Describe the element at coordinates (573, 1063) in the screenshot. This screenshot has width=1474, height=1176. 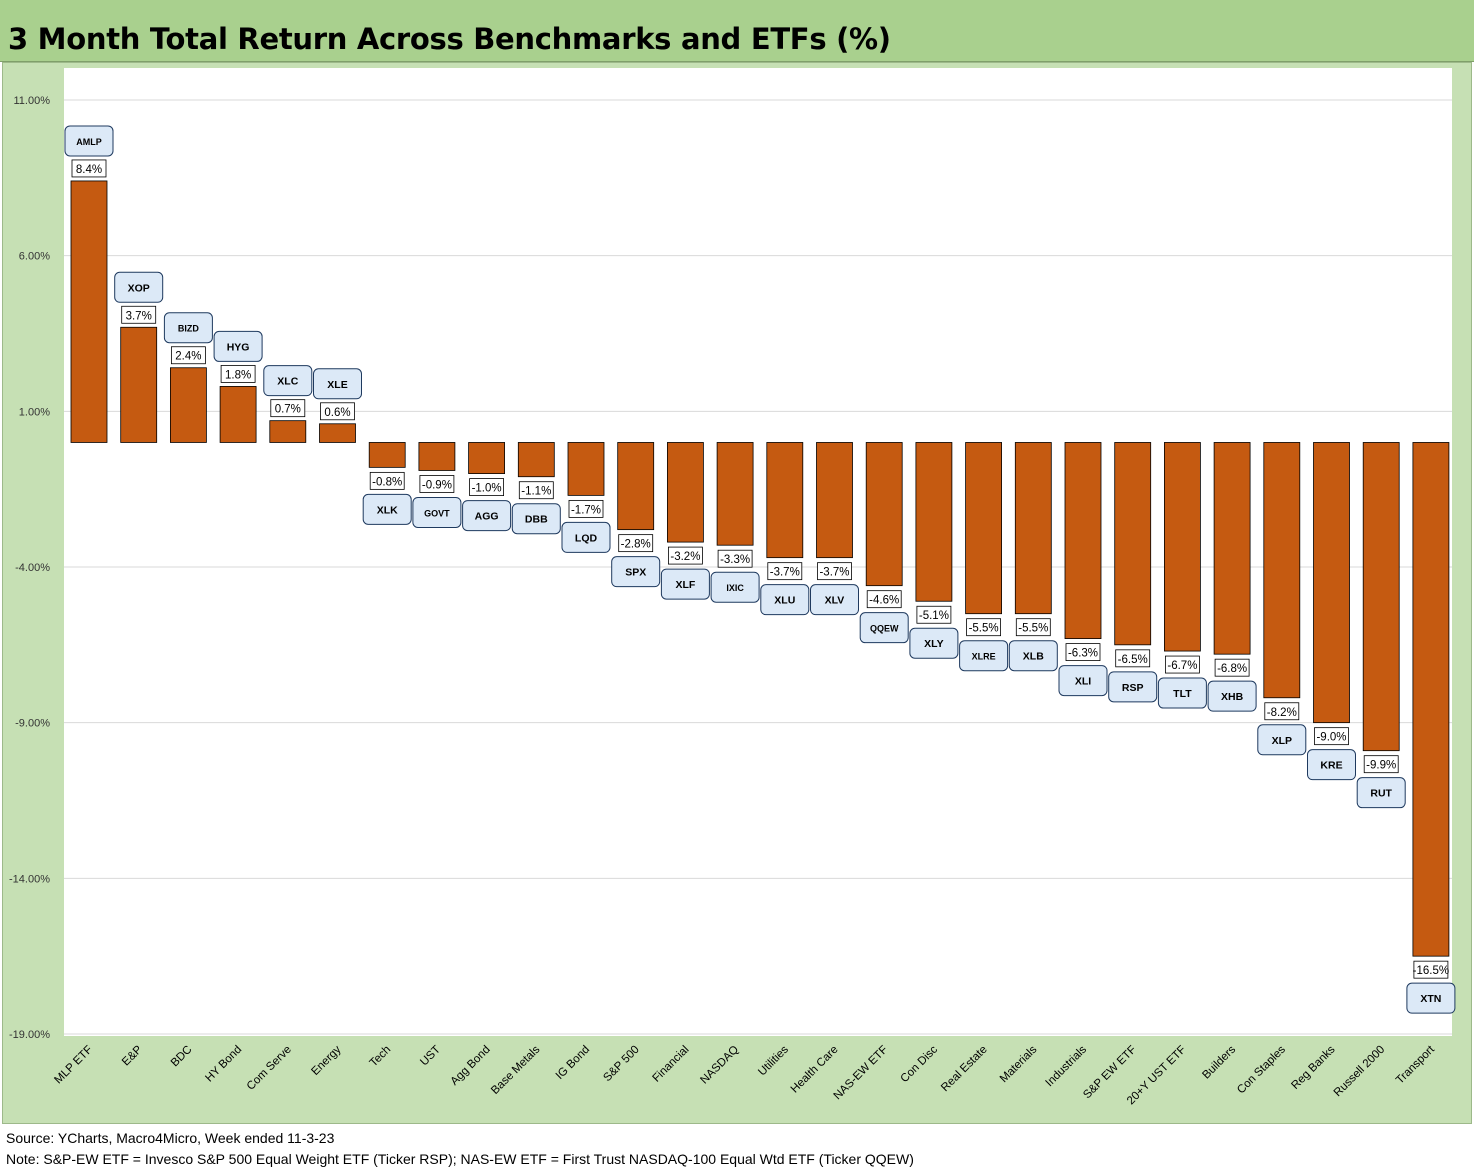
I see `category-label: IG Bond` at that location.